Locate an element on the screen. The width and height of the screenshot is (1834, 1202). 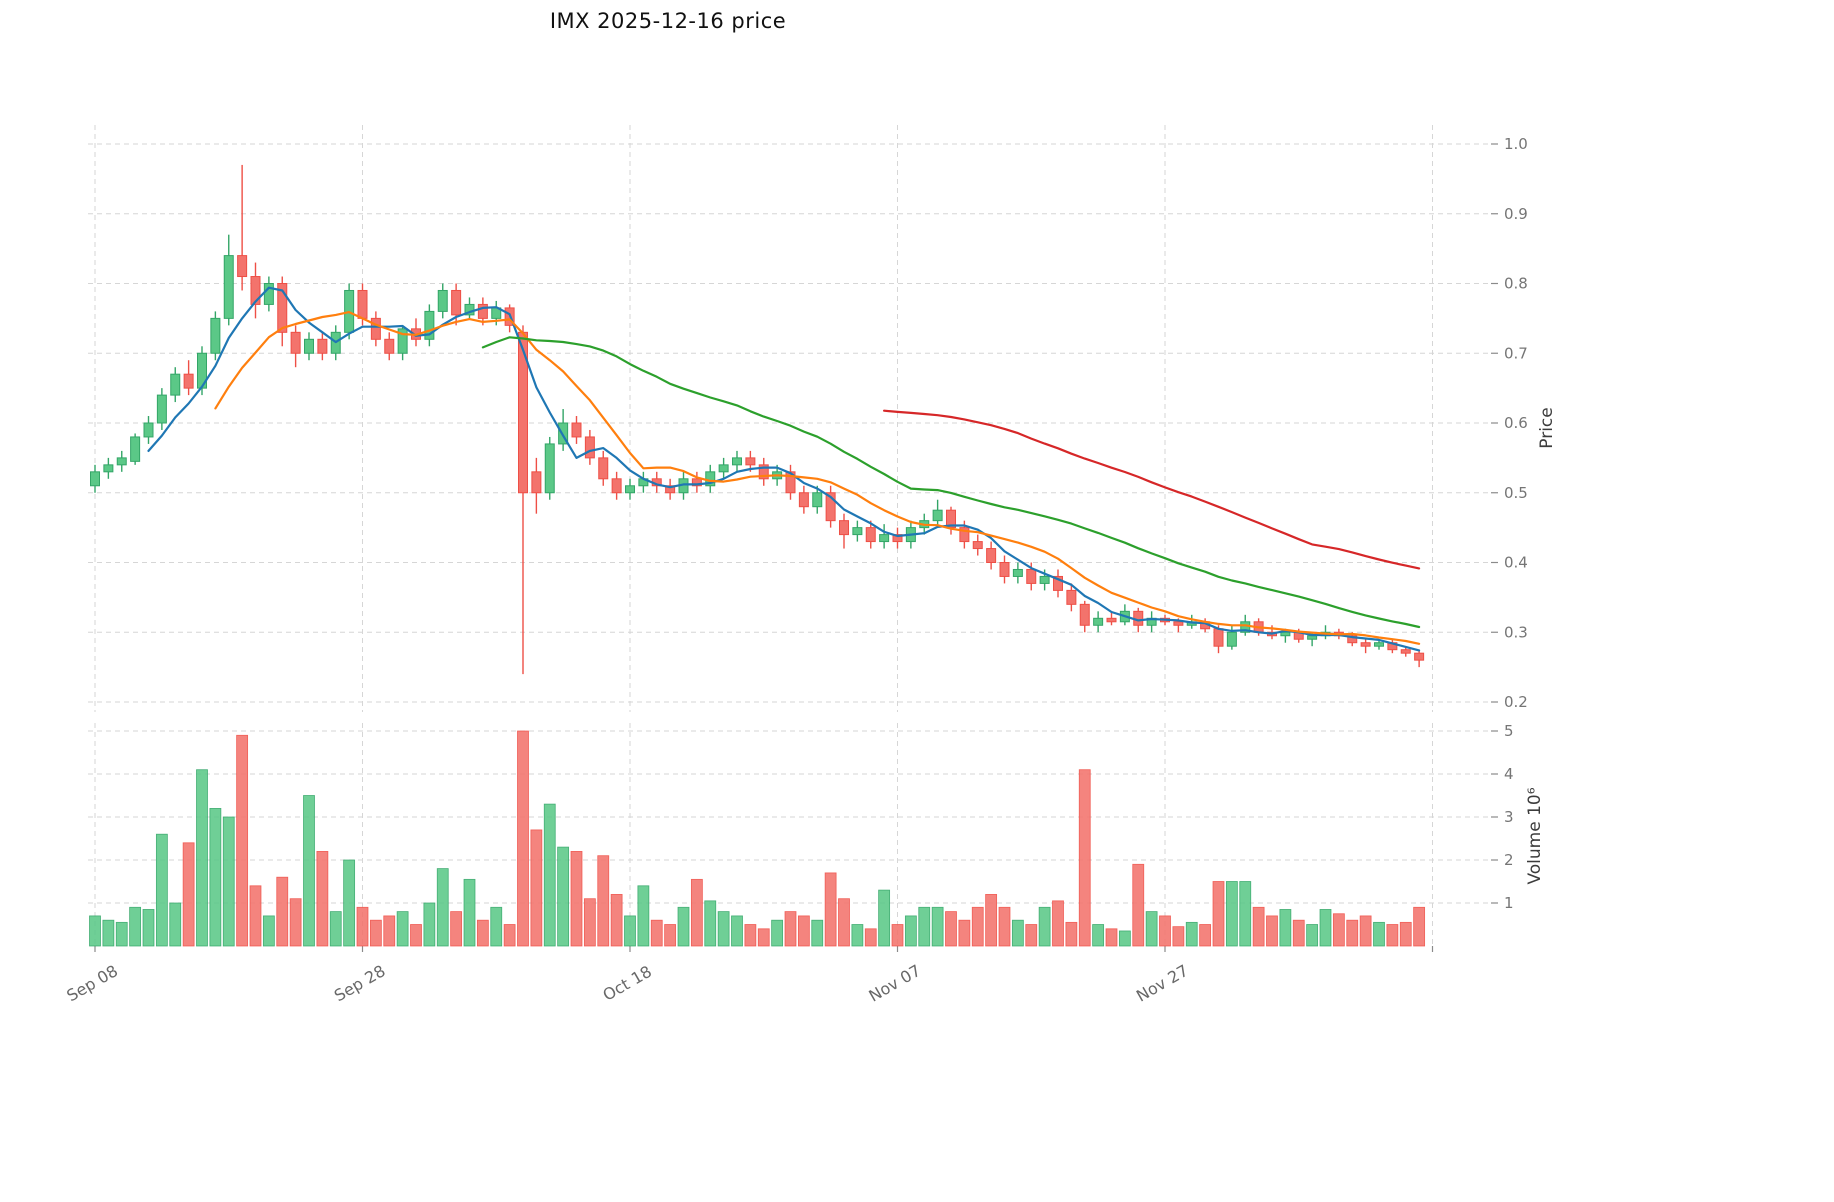
volume-tick-label: 2 is located at coordinates (1509, 860).